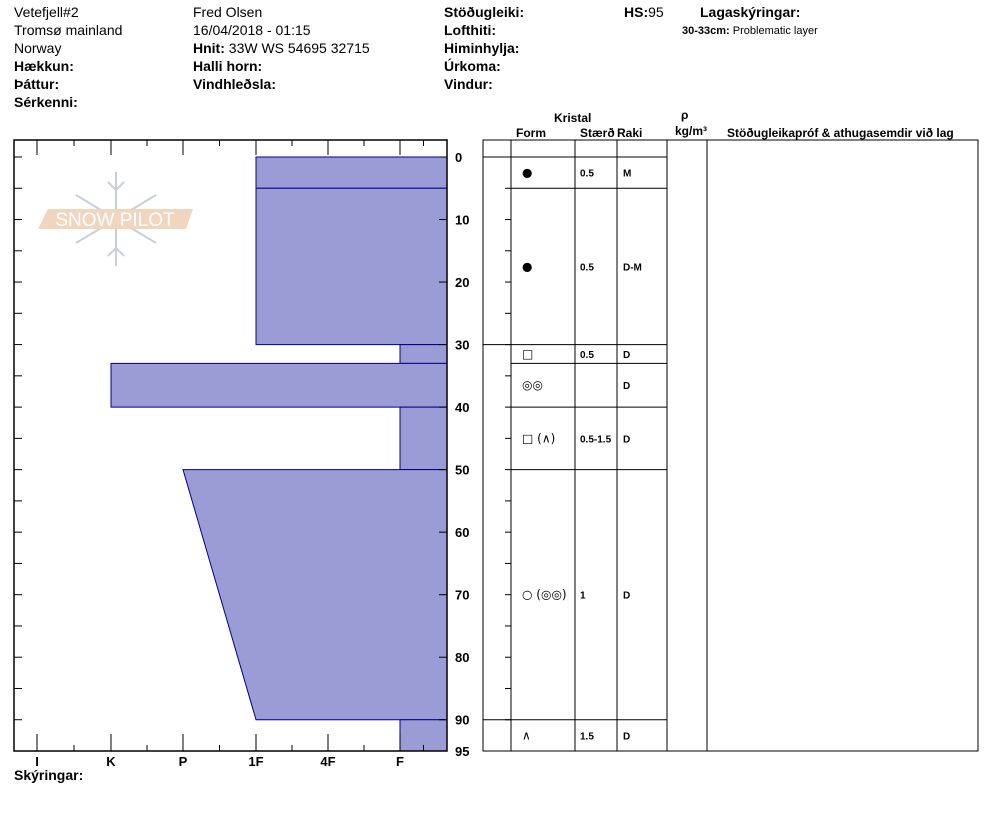  Describe the element at coordinates (691, 131) in the screenshot. I see `density-unit-header: kg/m³` at that location.